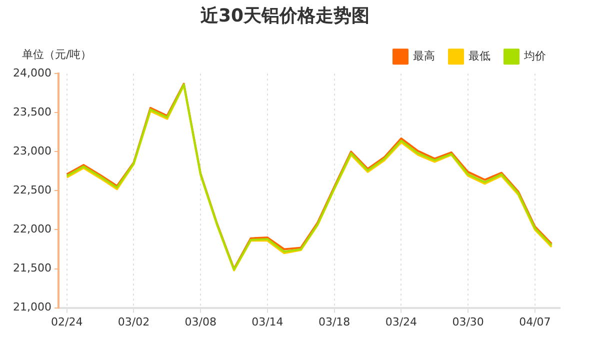 This screenshot has width=600, height=338. I want to click on x-tick-label: 02/24, so click(66, 321).